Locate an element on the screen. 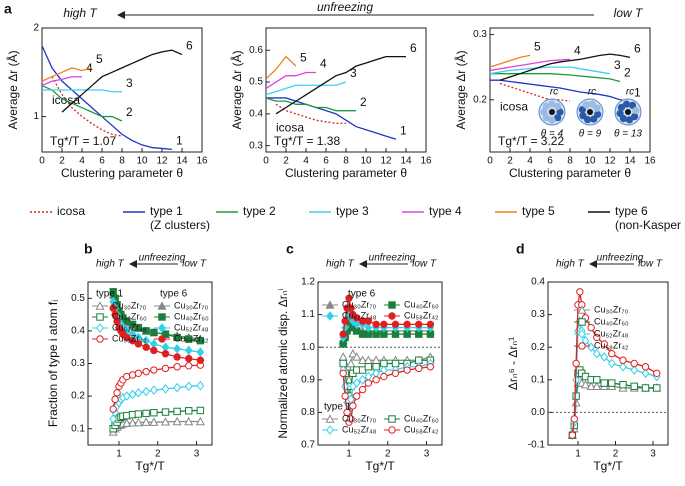 The width and height of the screenshot is (685, 486). y-tick-label: 0.1 is located at coordinates (538, 379).